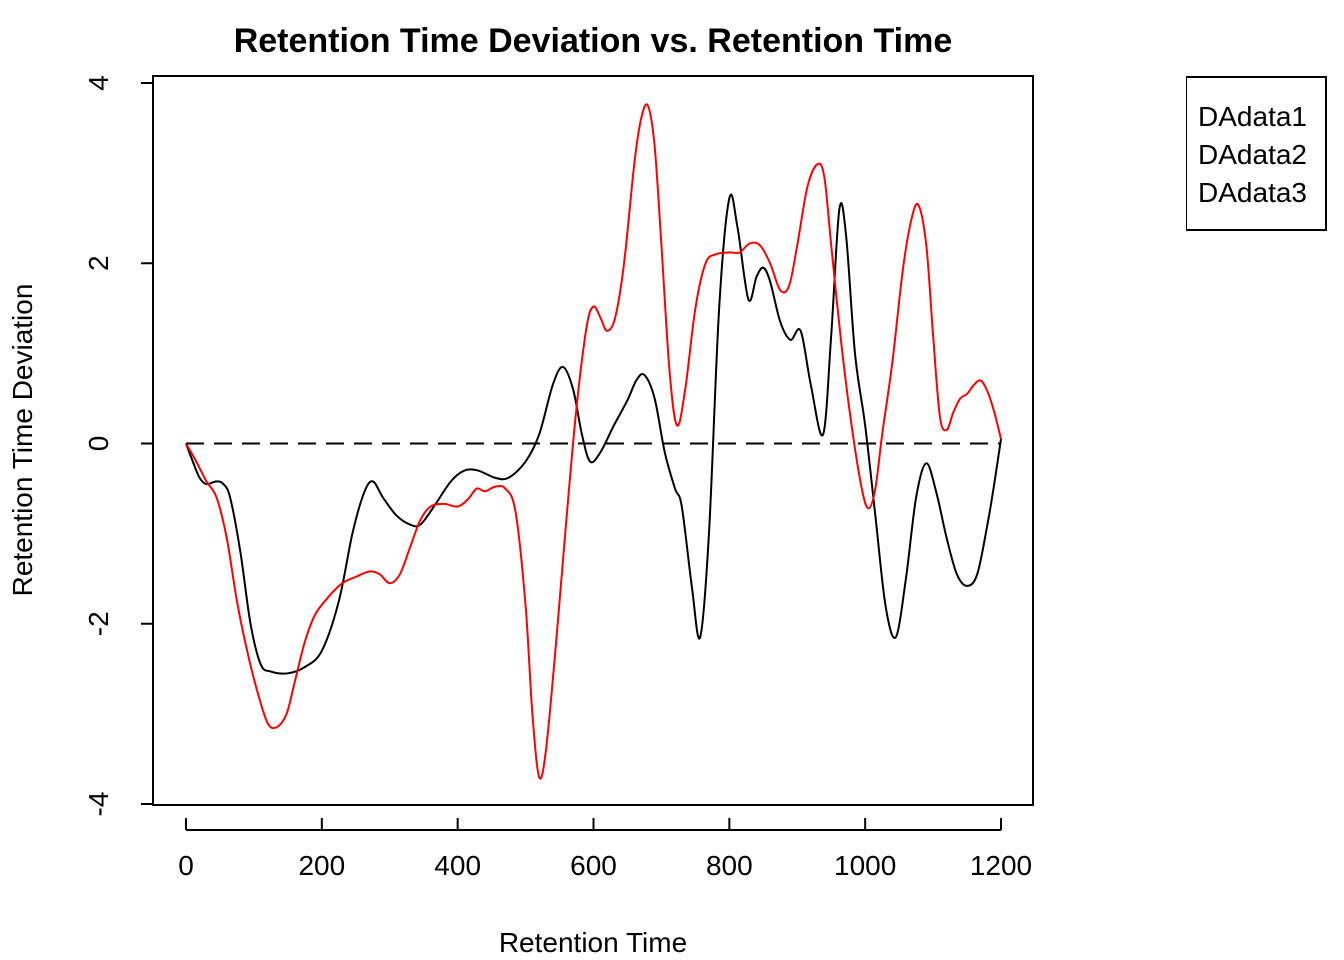 This screenshot has height=960, width=1344. I want to click on x-axis-label: Retention Time, so click(593, 942).